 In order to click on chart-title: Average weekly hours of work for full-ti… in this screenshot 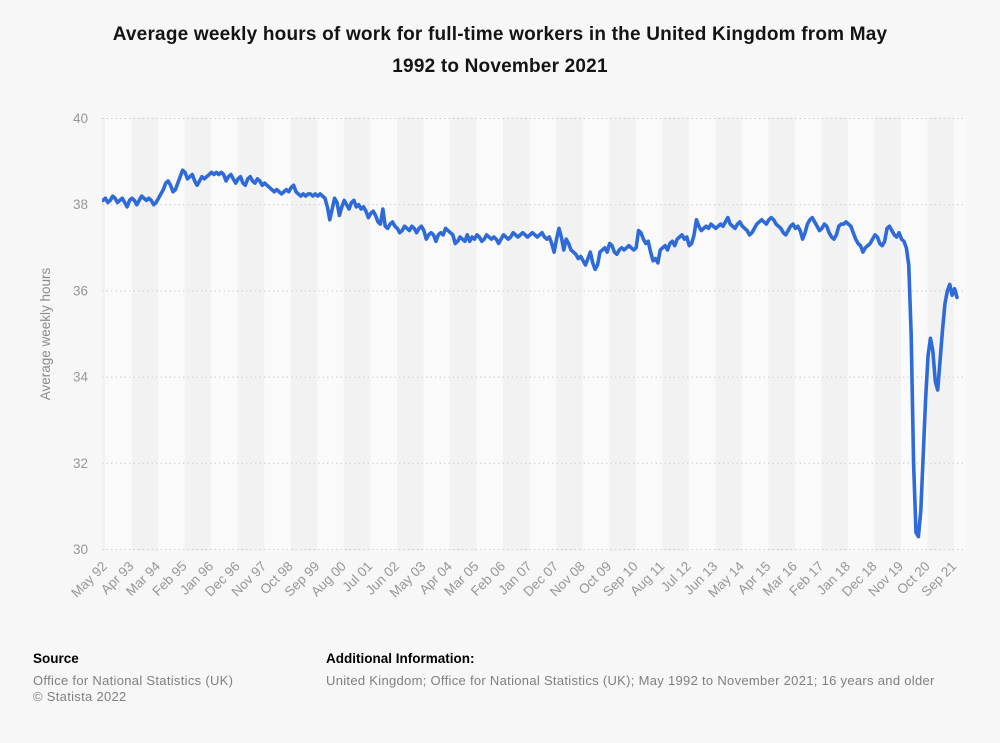, I will do `click(500, 51)`.